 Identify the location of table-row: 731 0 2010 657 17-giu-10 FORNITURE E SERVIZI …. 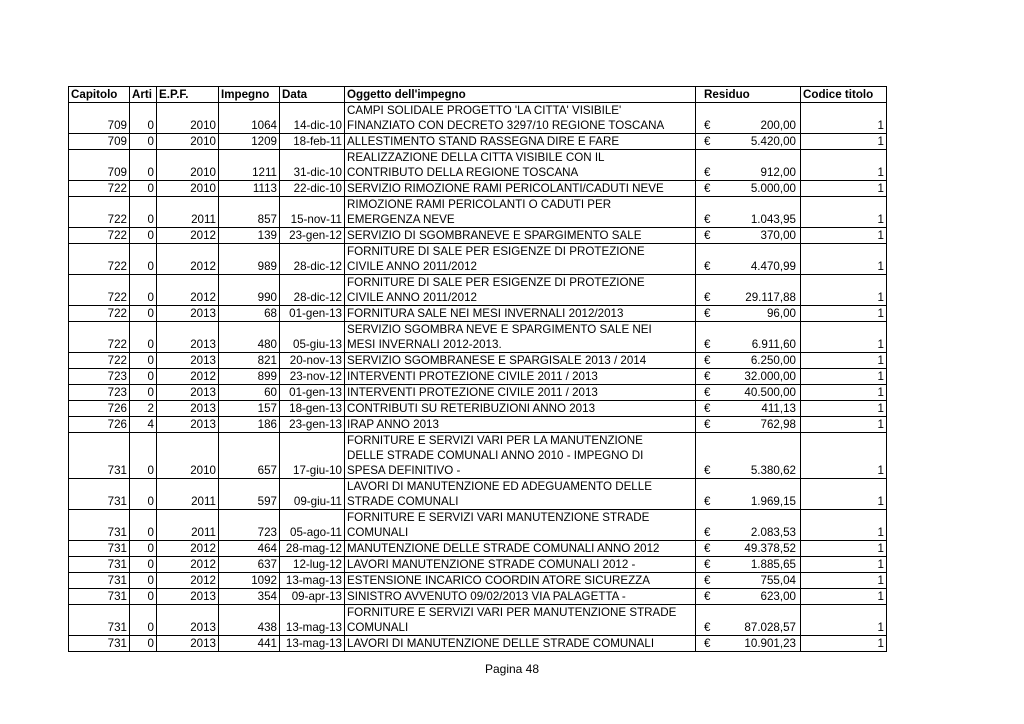
(477, 455).